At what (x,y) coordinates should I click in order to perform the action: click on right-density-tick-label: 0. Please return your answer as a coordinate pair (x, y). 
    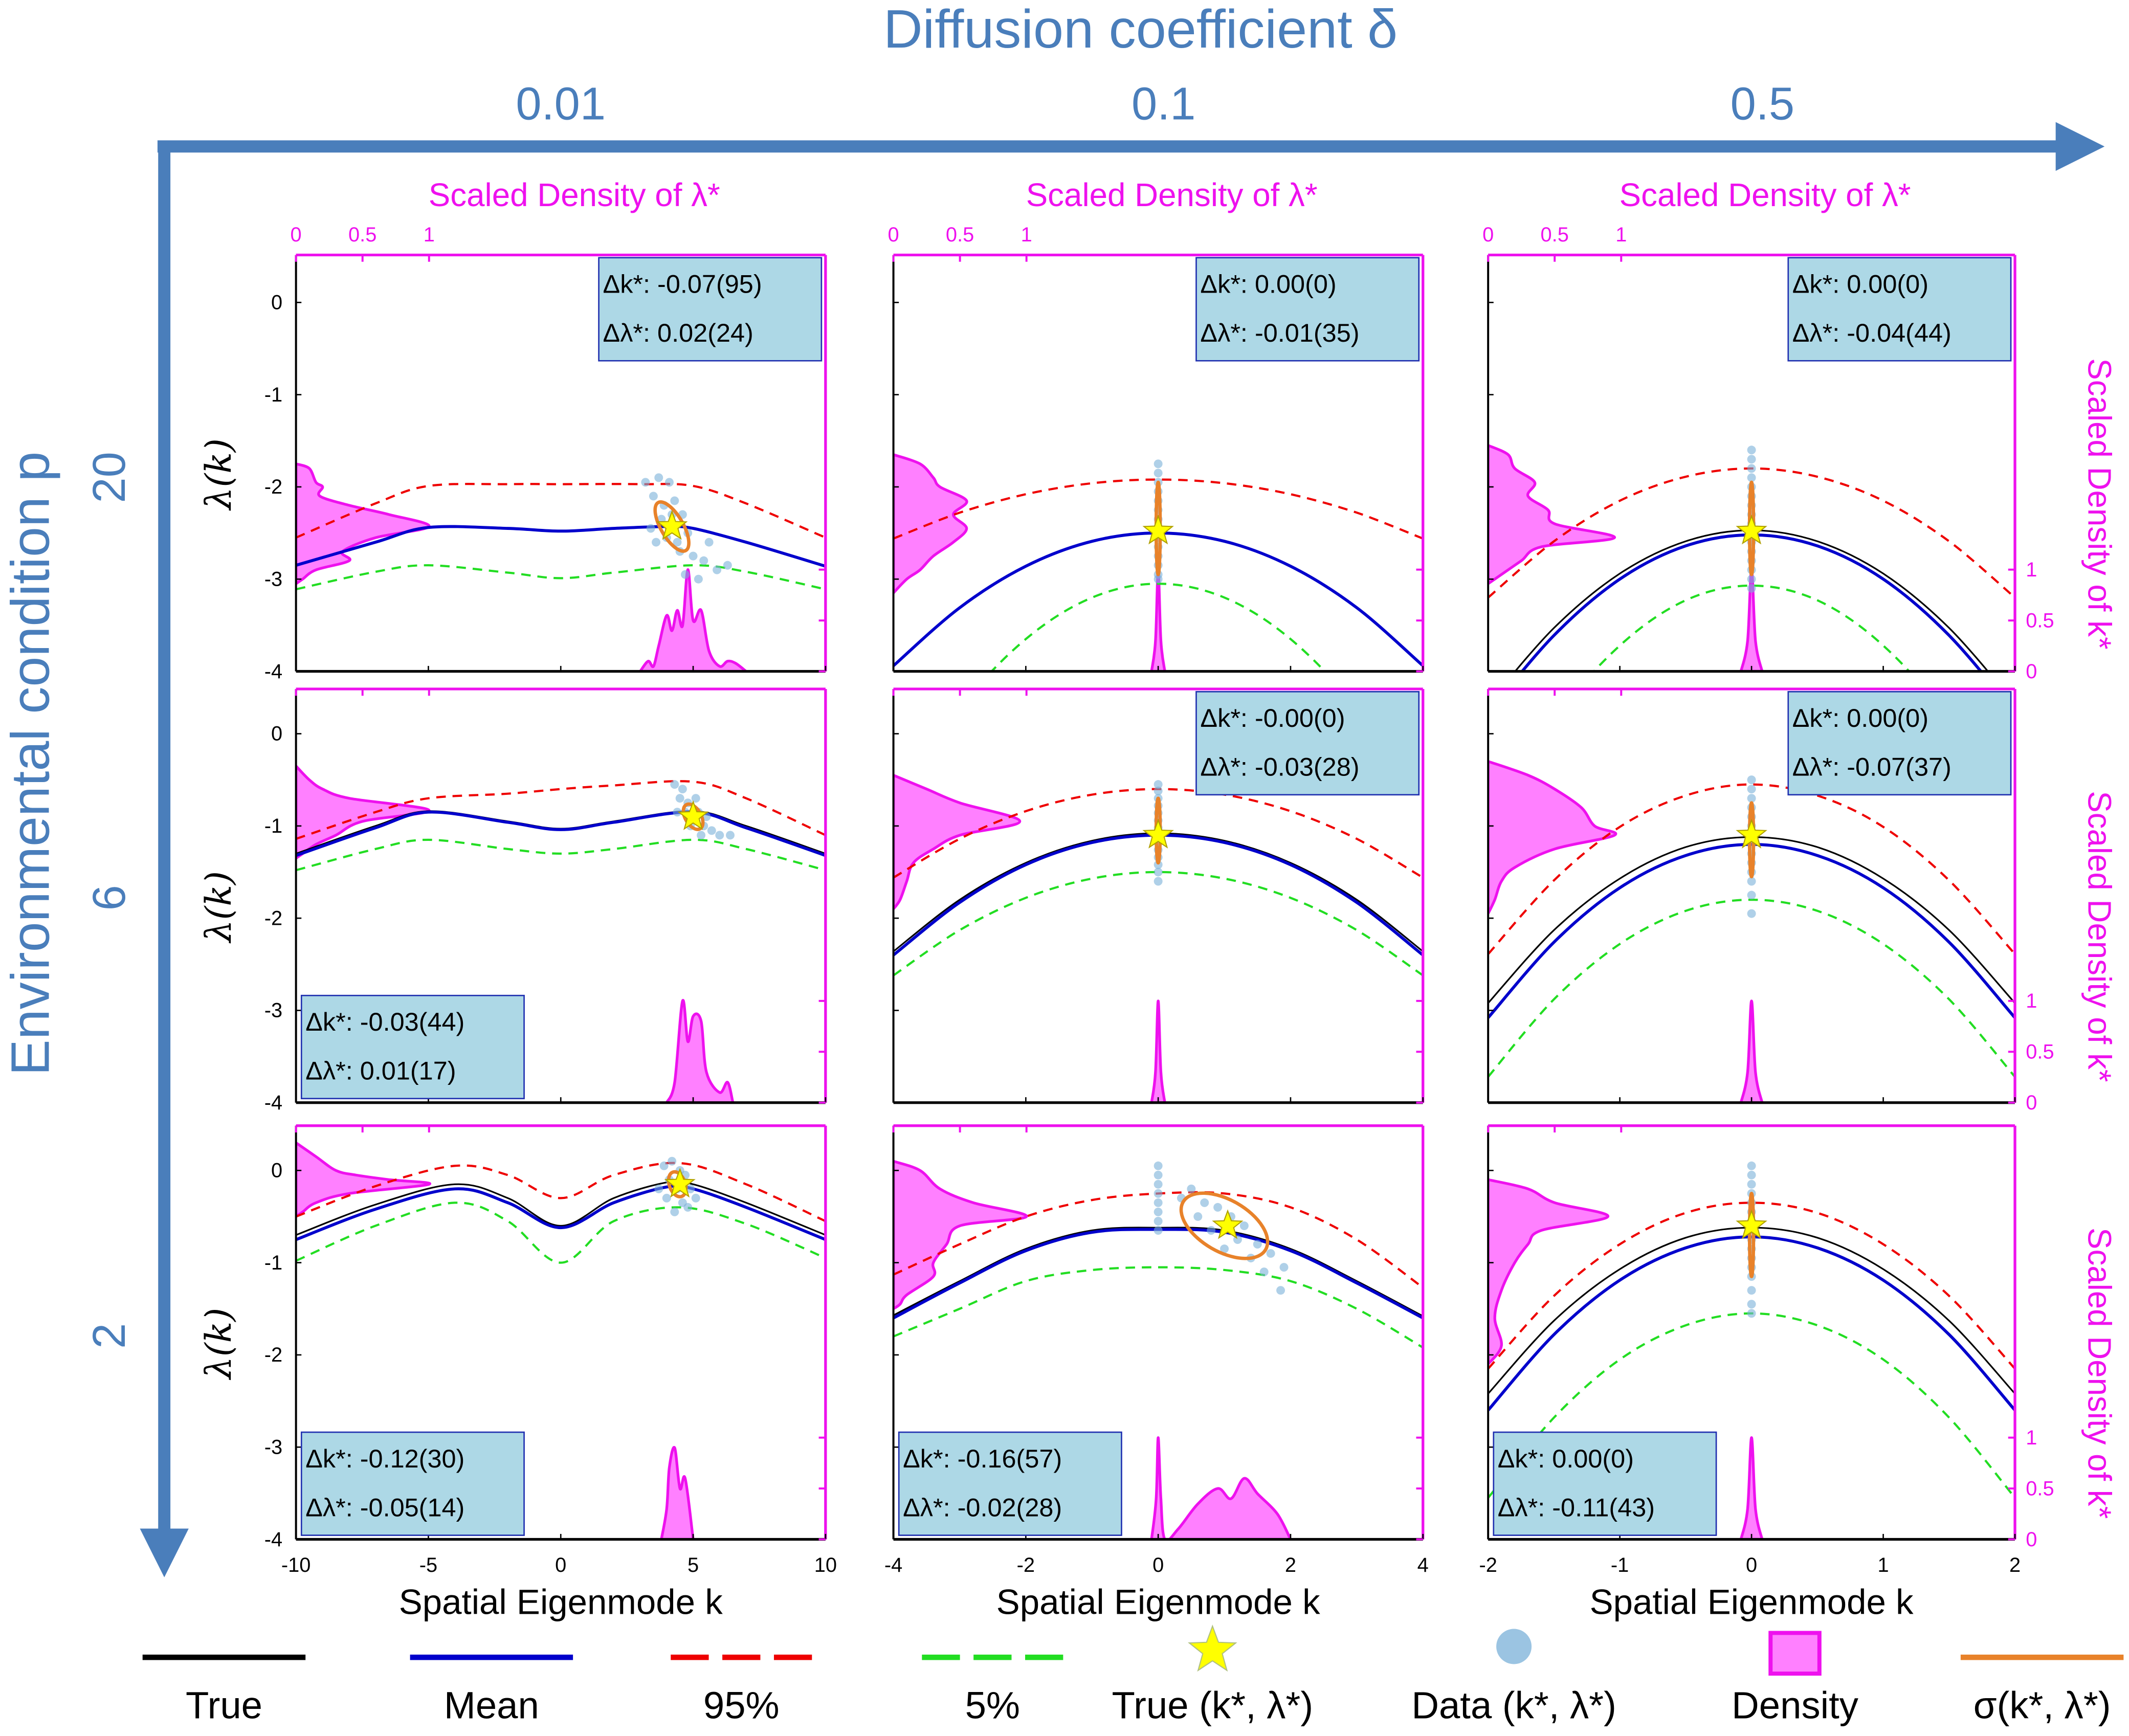
    Looking at the image, I should click on (2032, 1539).